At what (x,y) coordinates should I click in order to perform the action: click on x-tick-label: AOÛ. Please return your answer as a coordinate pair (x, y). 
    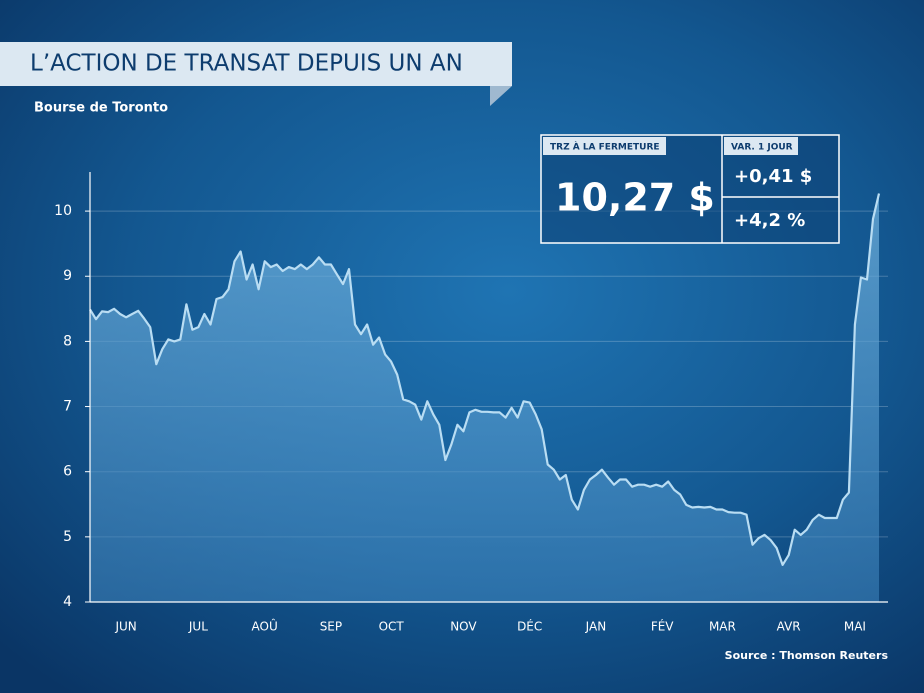
    Looking at the image, I should click on (265, 626).